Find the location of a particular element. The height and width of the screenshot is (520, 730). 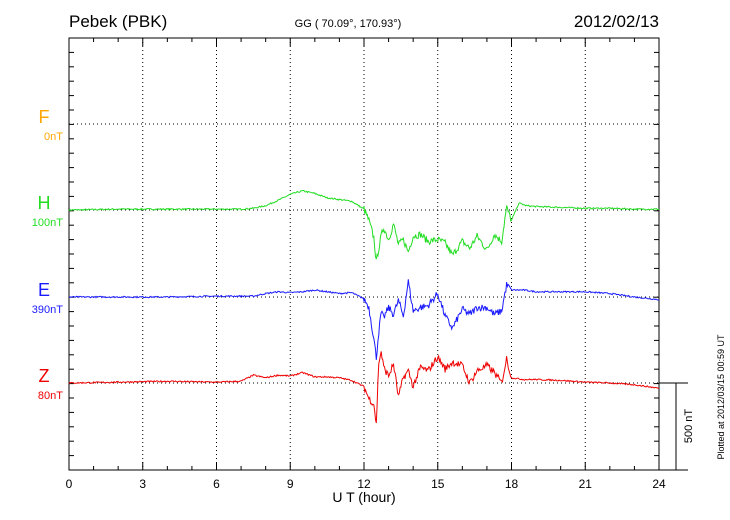

station-coordinates: GG ( 70.09°, 170.93°) is located at coordinates (348, 24).